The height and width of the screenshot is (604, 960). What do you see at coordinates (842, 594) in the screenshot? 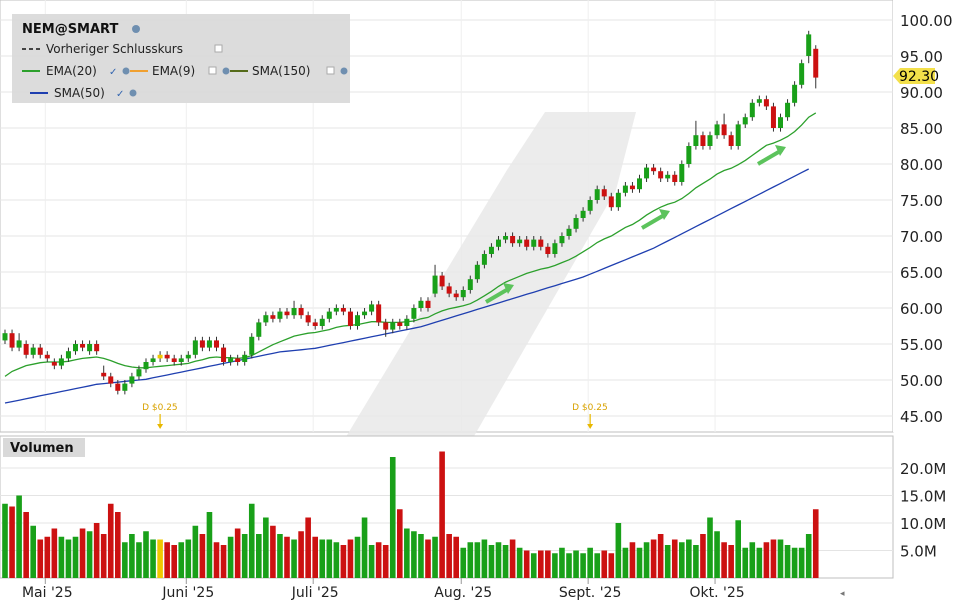
I see `scroll-right-icon: ◂` at bounding box center [842, 594].